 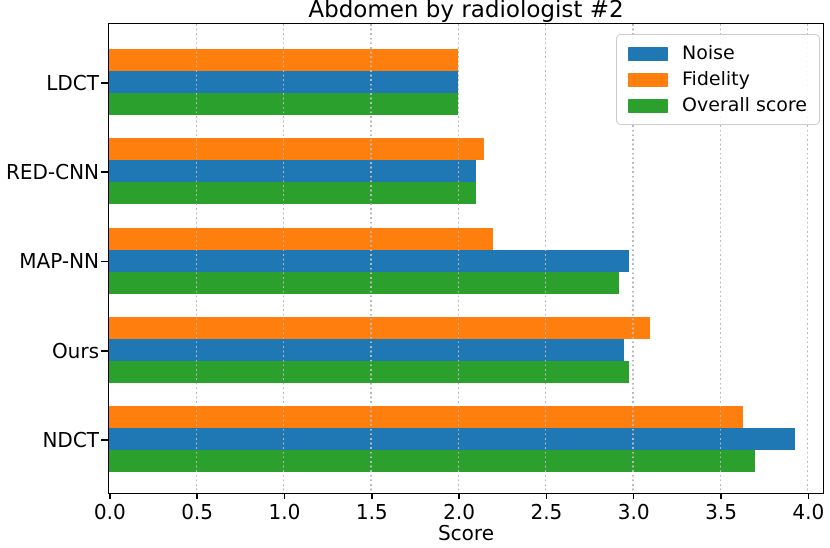 I want to click on bar-fidelity-ours, so click(x=380, y=327).